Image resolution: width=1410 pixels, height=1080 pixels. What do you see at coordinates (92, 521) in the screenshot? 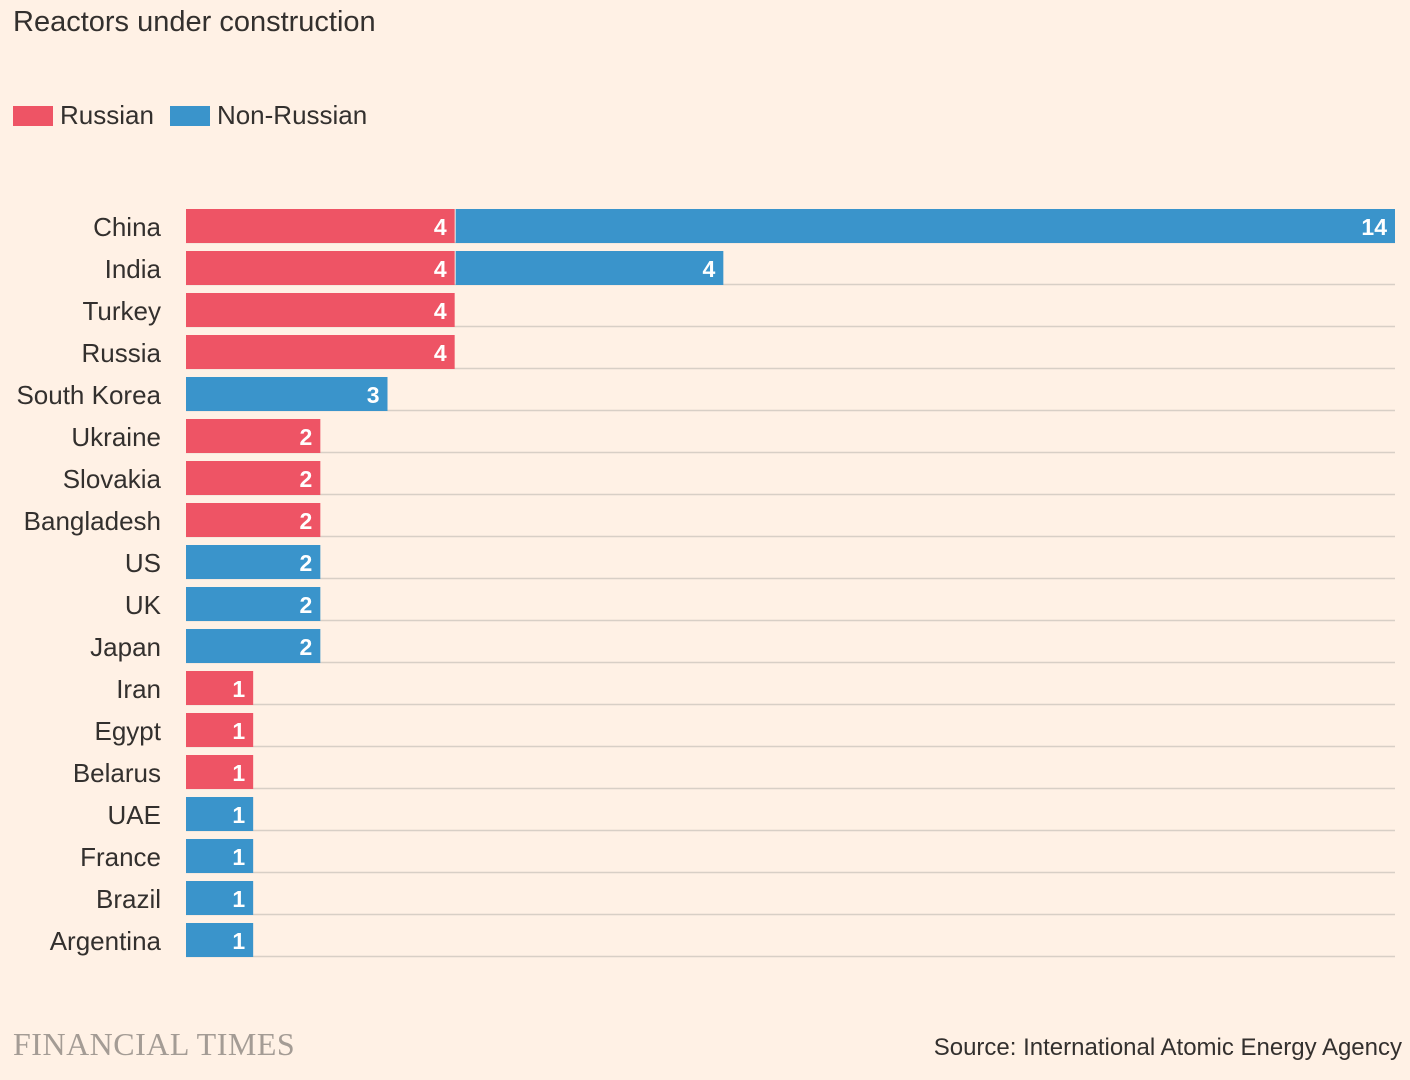
I see `category-label: Bangladesh` at bounding box center [92, 521].